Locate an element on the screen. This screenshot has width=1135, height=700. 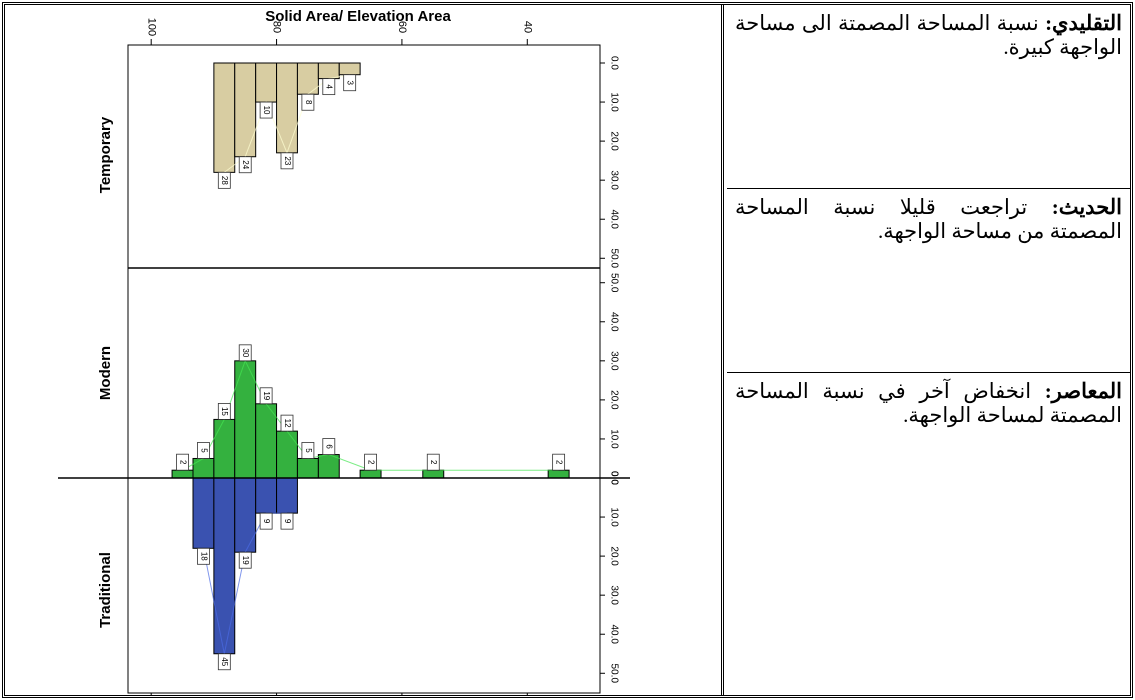
data-label: 8 is located at coordinates (308, 102).